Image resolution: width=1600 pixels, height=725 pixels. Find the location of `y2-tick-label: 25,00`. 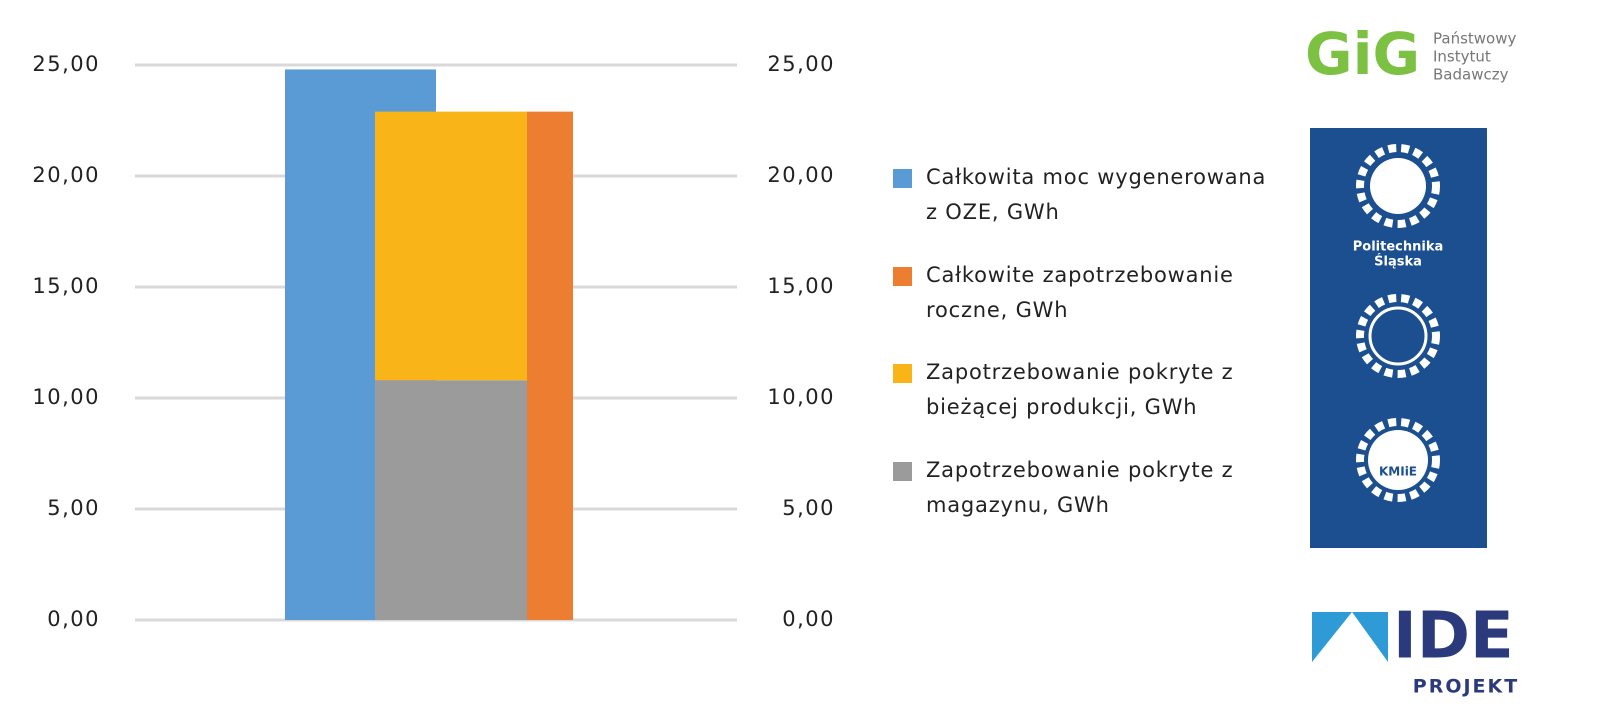

y2-tick-label: 25,00 is located at coordinates (801, 64).